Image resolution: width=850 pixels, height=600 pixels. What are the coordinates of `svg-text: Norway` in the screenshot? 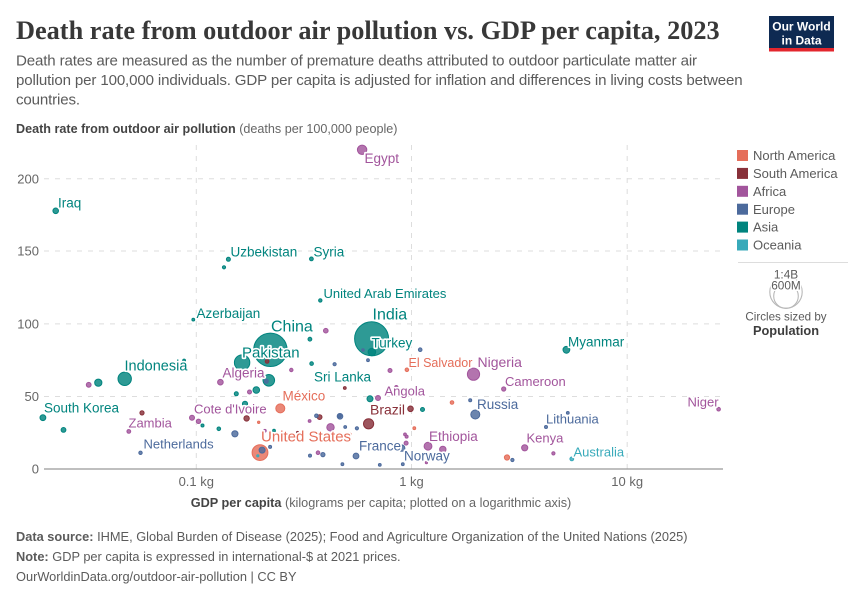 It's located at (427, 456).